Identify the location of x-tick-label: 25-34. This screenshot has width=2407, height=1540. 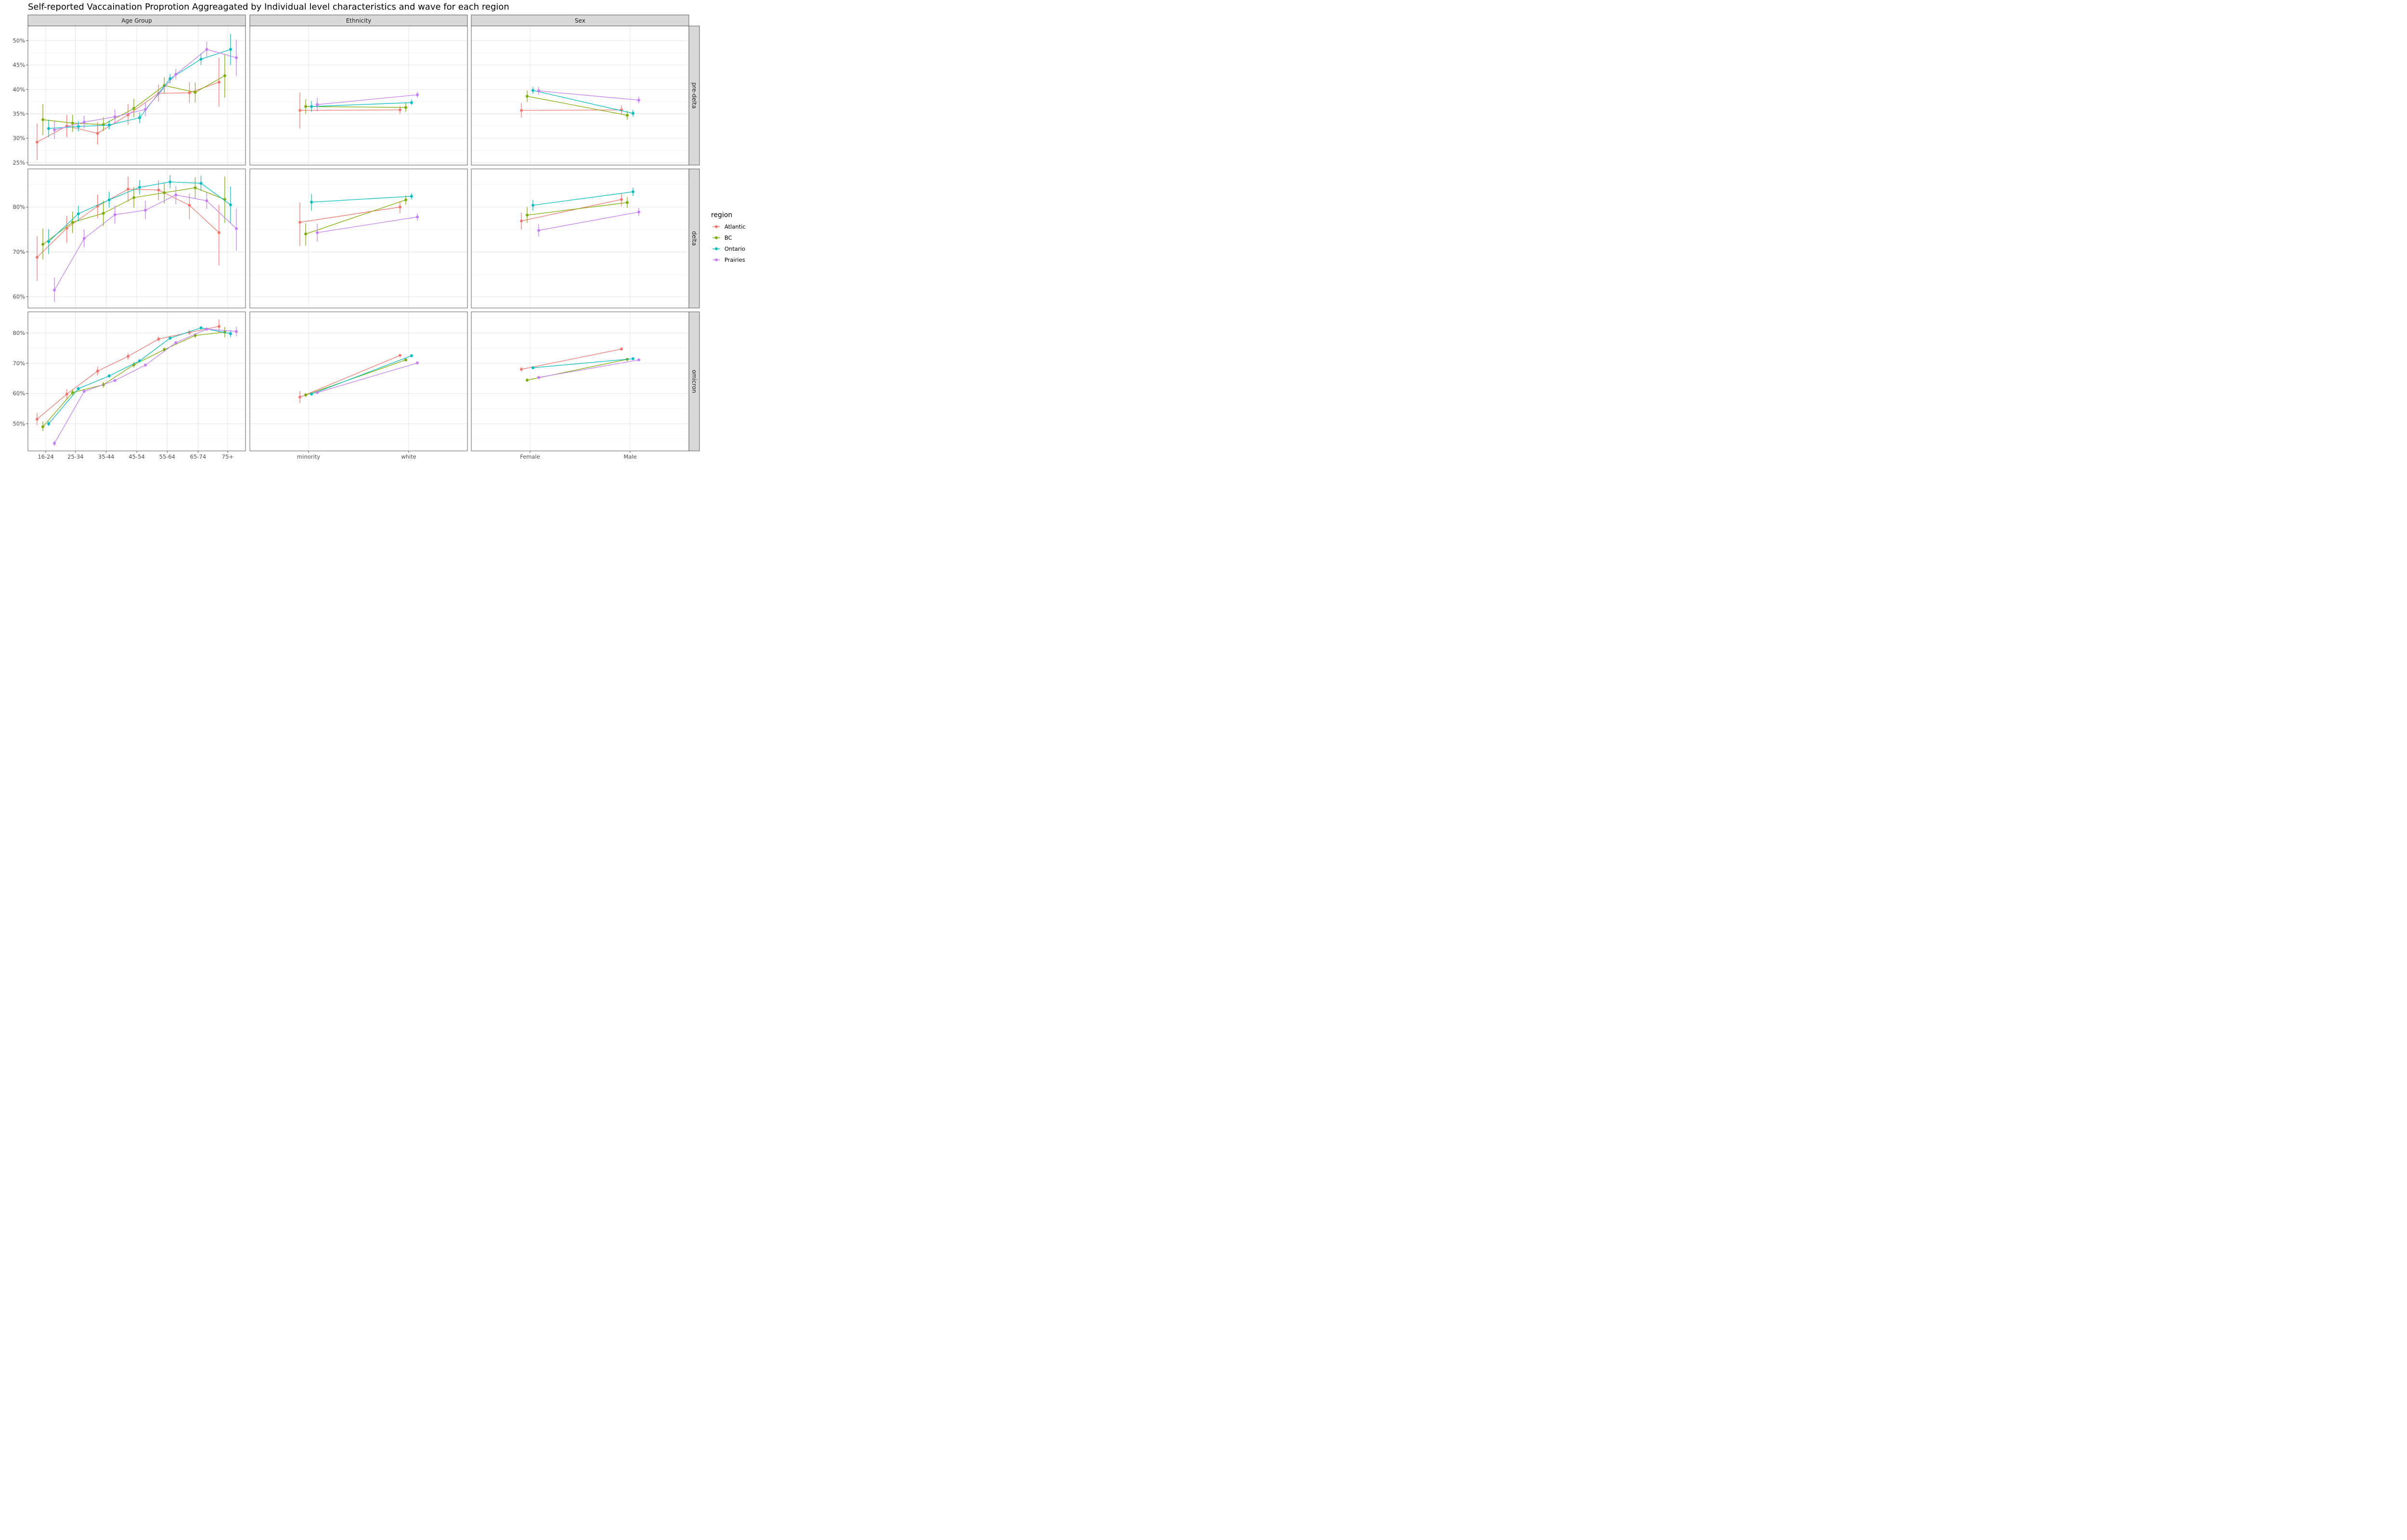
(75, 456).